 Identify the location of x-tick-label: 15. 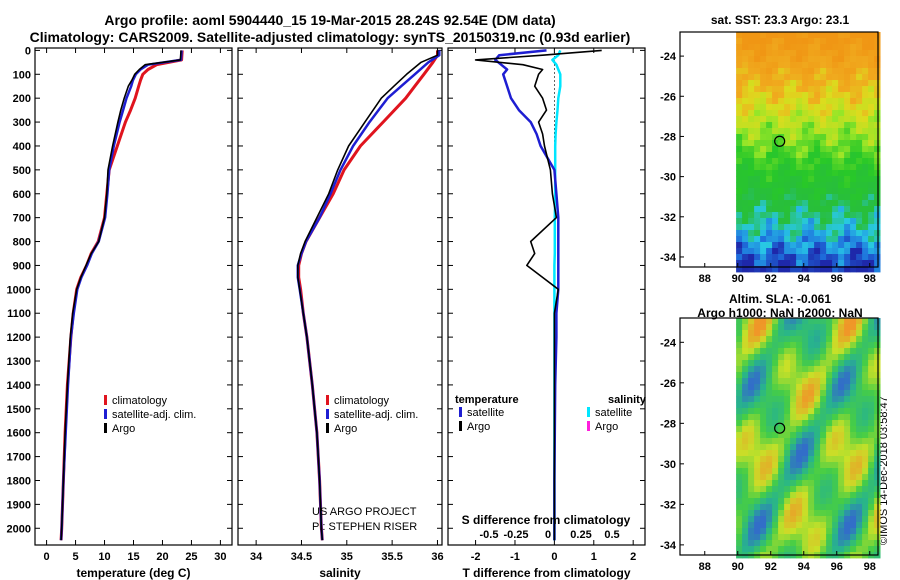
(133, 557).